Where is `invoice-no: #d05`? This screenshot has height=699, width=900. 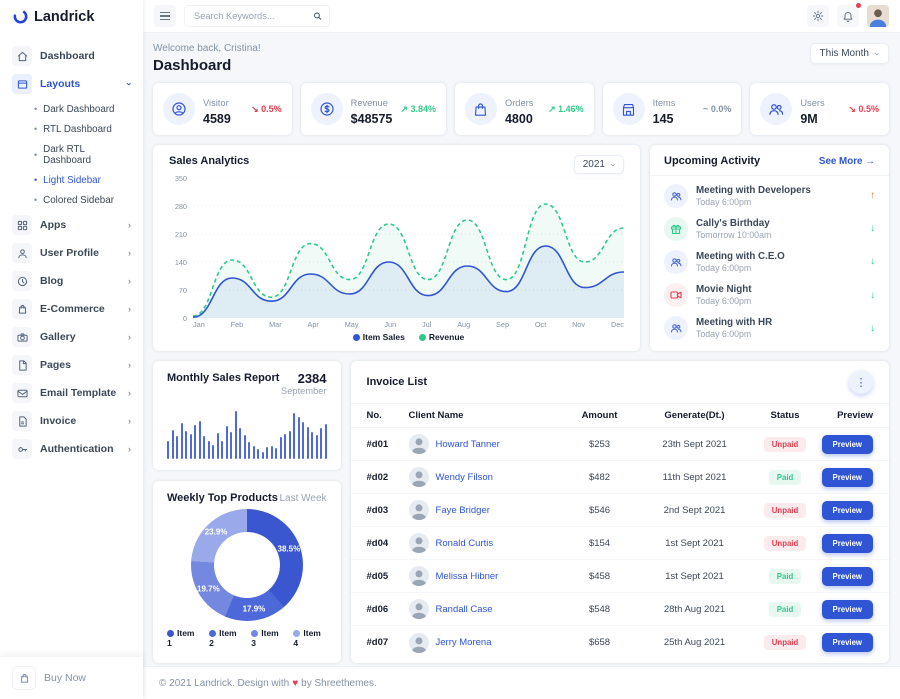
invoice-no: #d05 is located at coordinates (377, 576).